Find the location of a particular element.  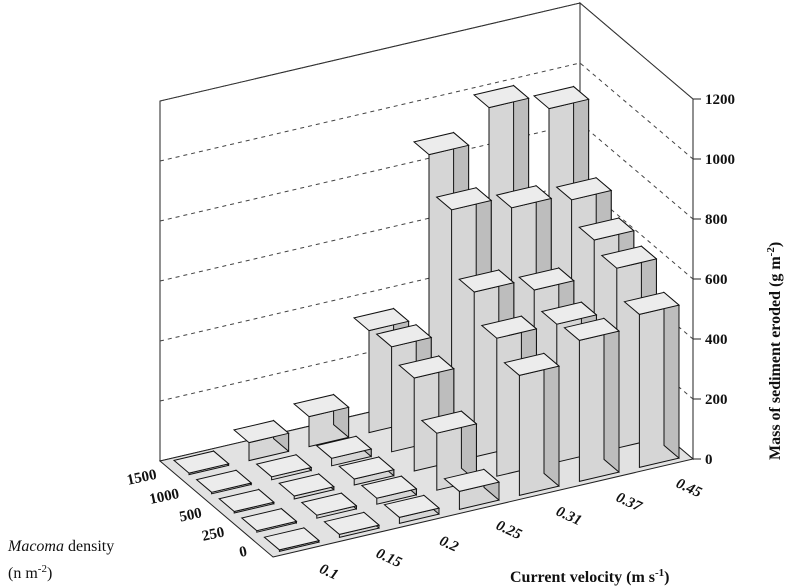

z-tick-label: 200 is located at coordinates (716, 400).